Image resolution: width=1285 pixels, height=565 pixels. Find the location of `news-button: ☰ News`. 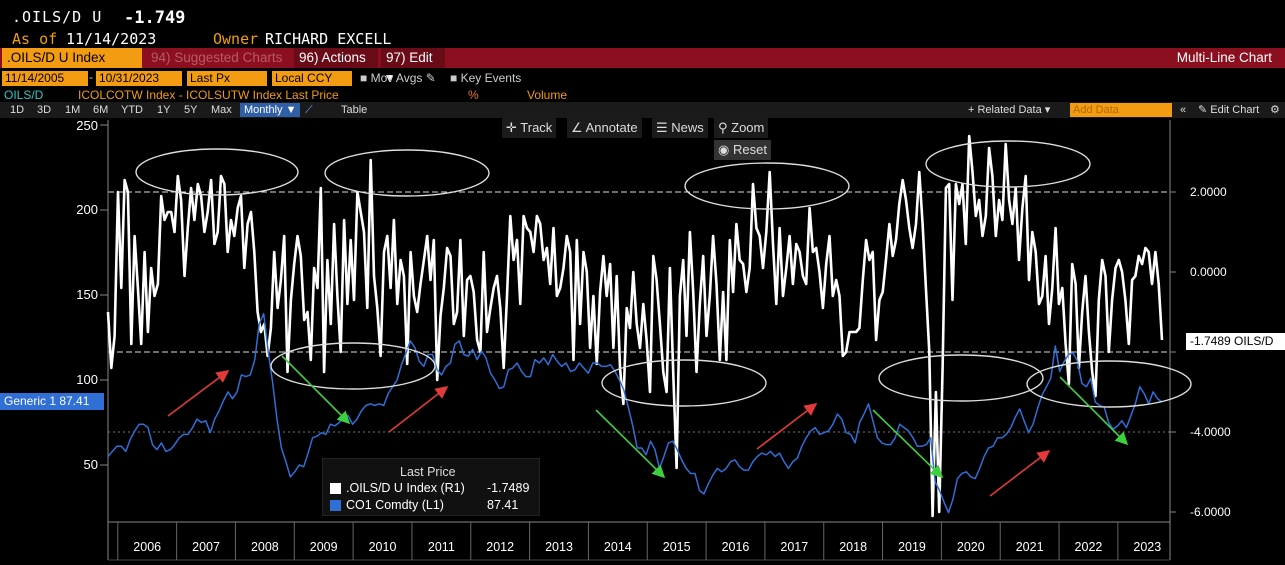

news-button: ☰ News is located at coordinates (680, 128).